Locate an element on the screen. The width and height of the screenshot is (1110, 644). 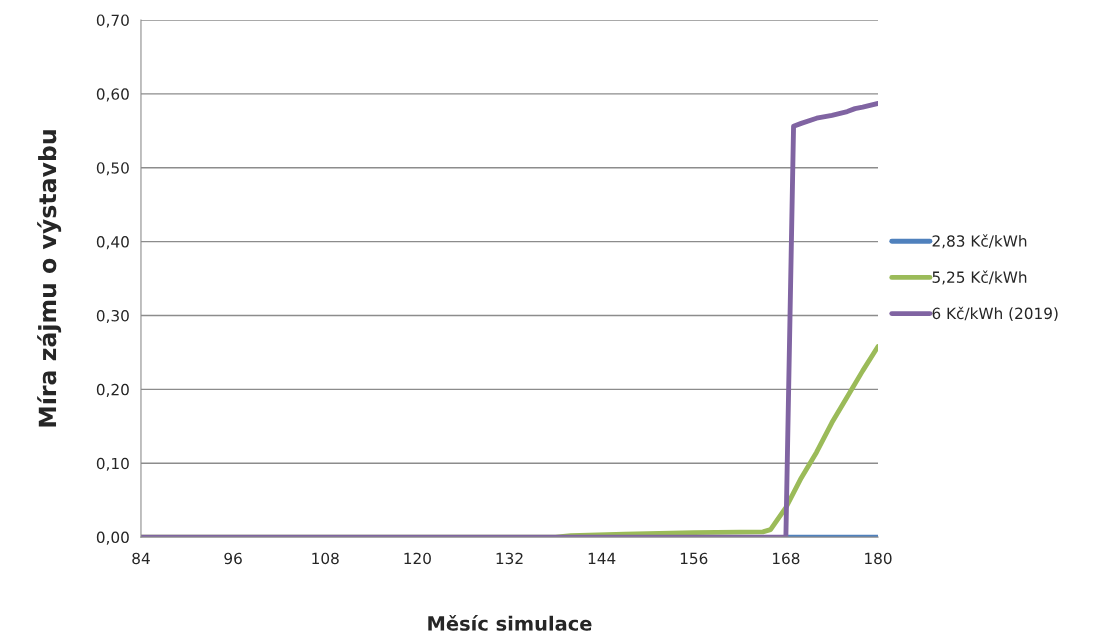
legend-label: 6 Kč/kWh (2019) is located at coordinates (995, 313).